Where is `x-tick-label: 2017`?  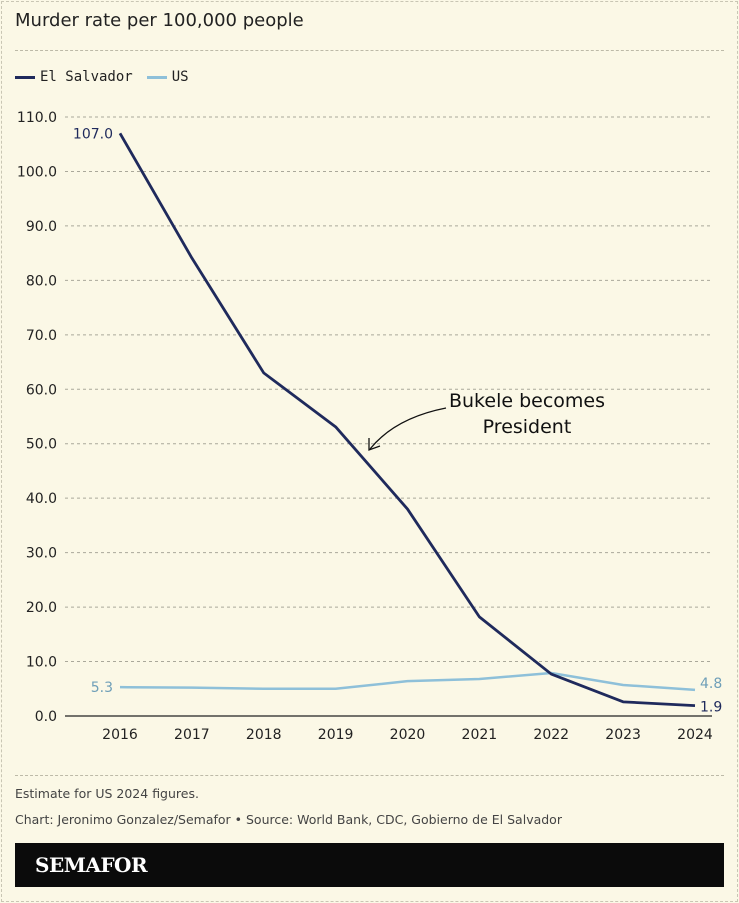 x-tick-label: 2017 is located at coordinates (192, 735).